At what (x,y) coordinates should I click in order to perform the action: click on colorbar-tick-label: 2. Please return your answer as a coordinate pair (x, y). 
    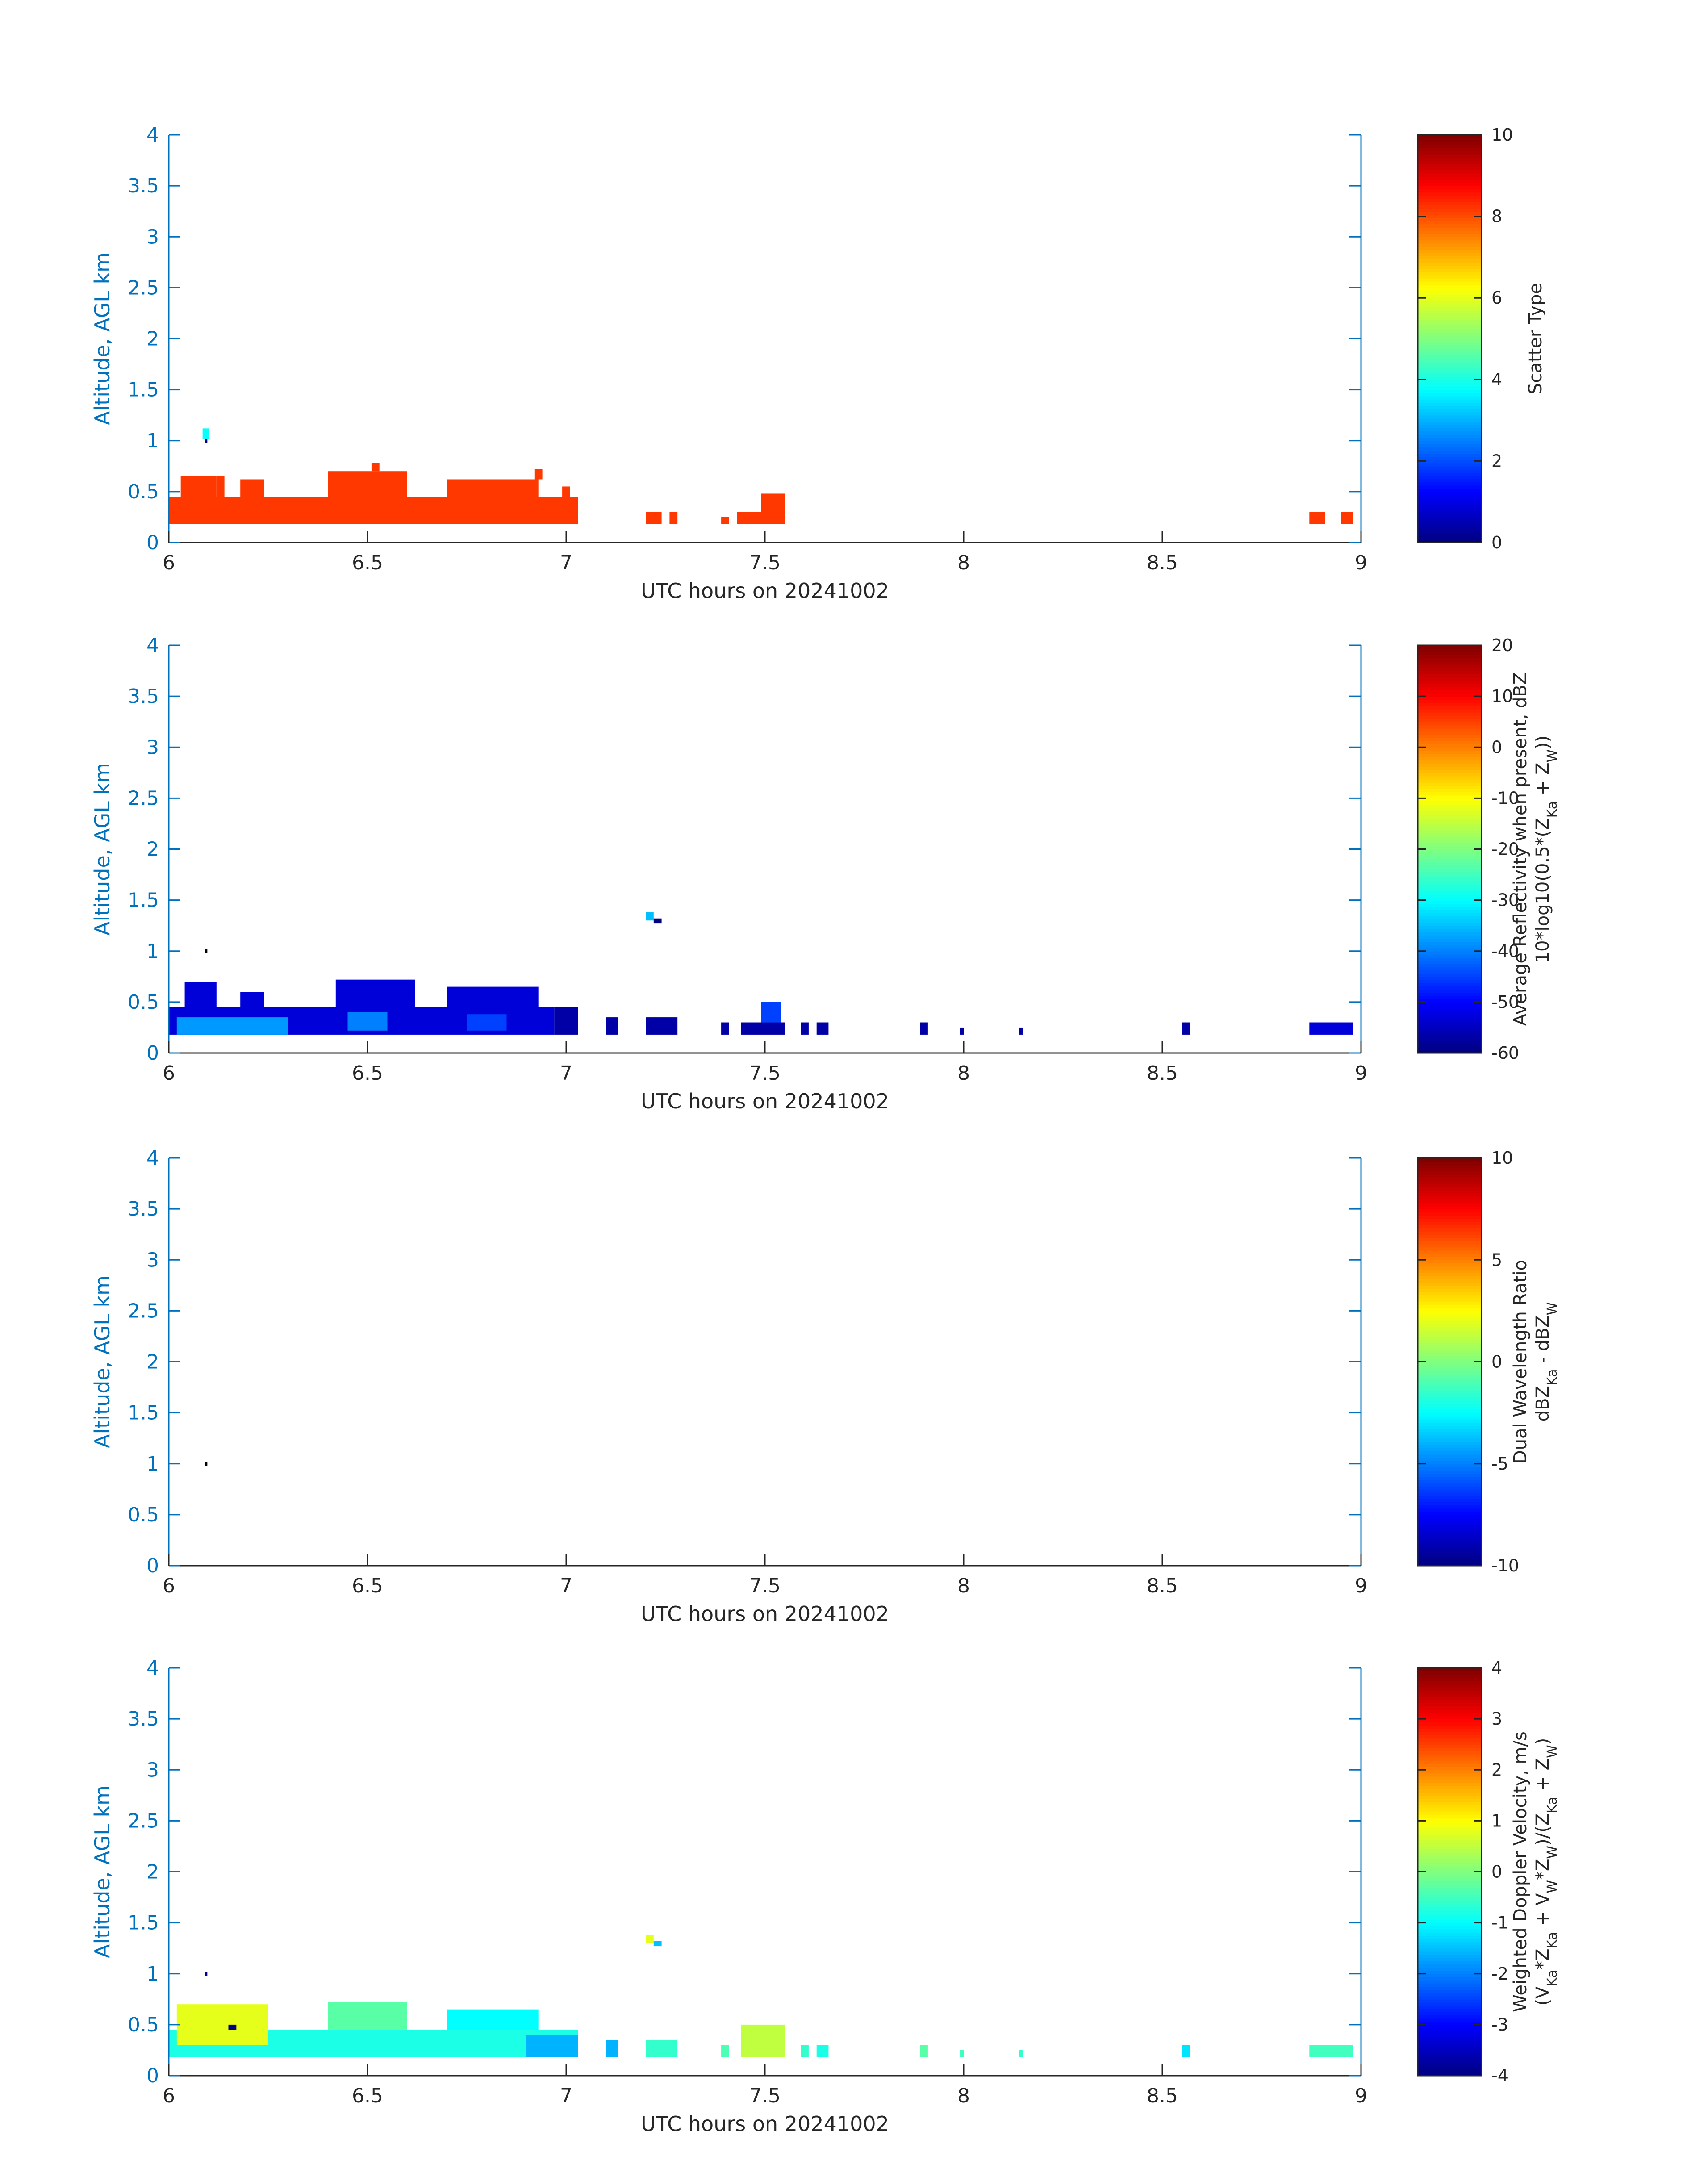
    Looking at the image, I should click on (1496, 1770).